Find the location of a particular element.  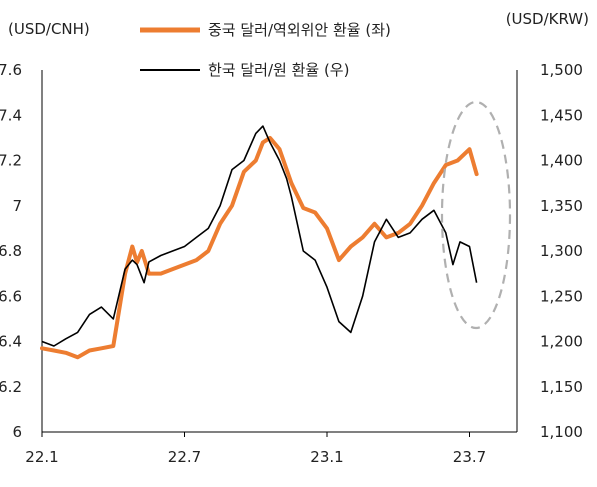

legend-label-krw: 한국 달러/원 환율 (우) is located at coordinates (278, 70).